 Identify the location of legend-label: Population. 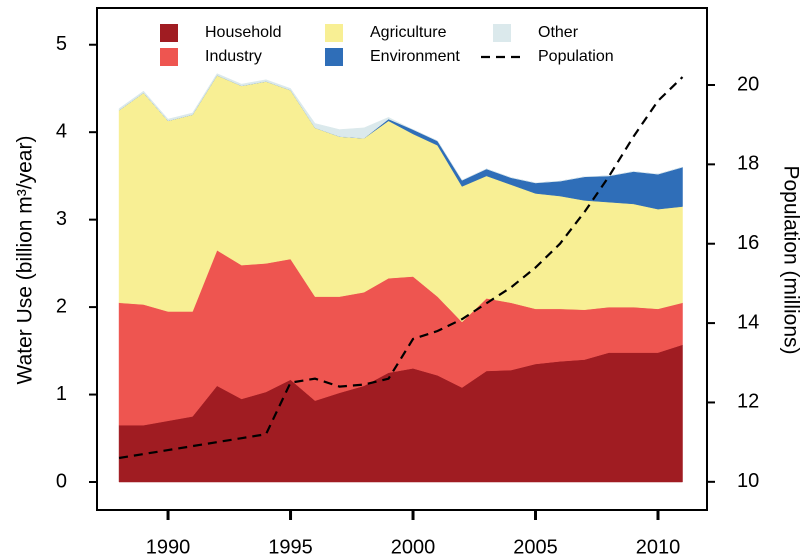
(576, 56).